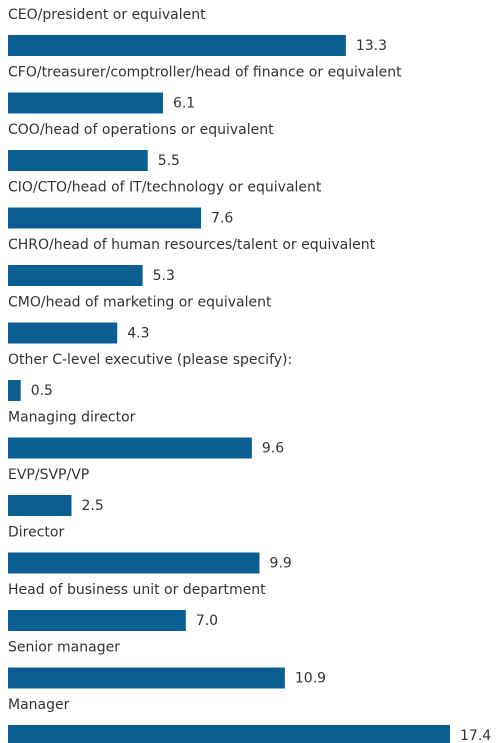  I want to click on category-label: CMO/head of marketing or equivalent, so click(140, 303).